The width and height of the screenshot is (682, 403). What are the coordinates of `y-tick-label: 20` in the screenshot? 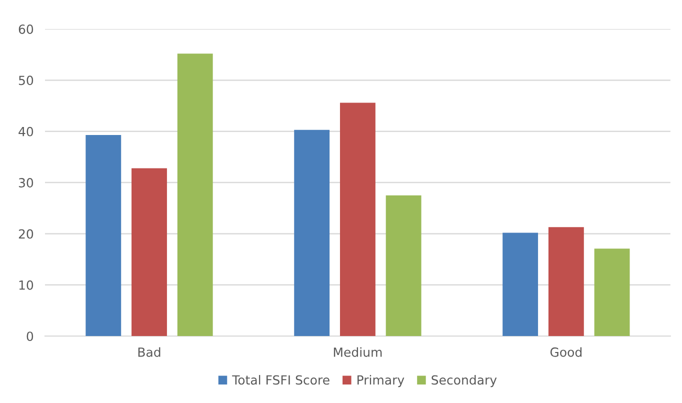 It's located at (26, 234).